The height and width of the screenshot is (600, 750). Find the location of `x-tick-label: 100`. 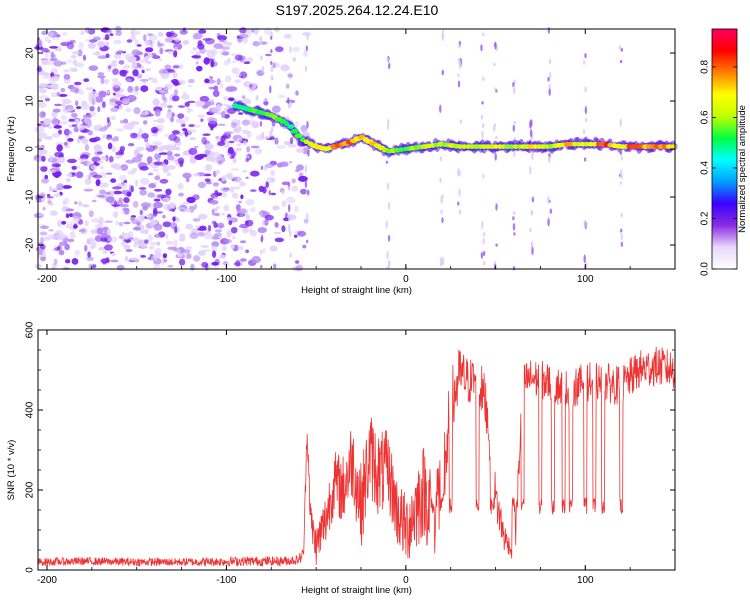

x-tick-label: 100 is located at coordinates (585, 279).